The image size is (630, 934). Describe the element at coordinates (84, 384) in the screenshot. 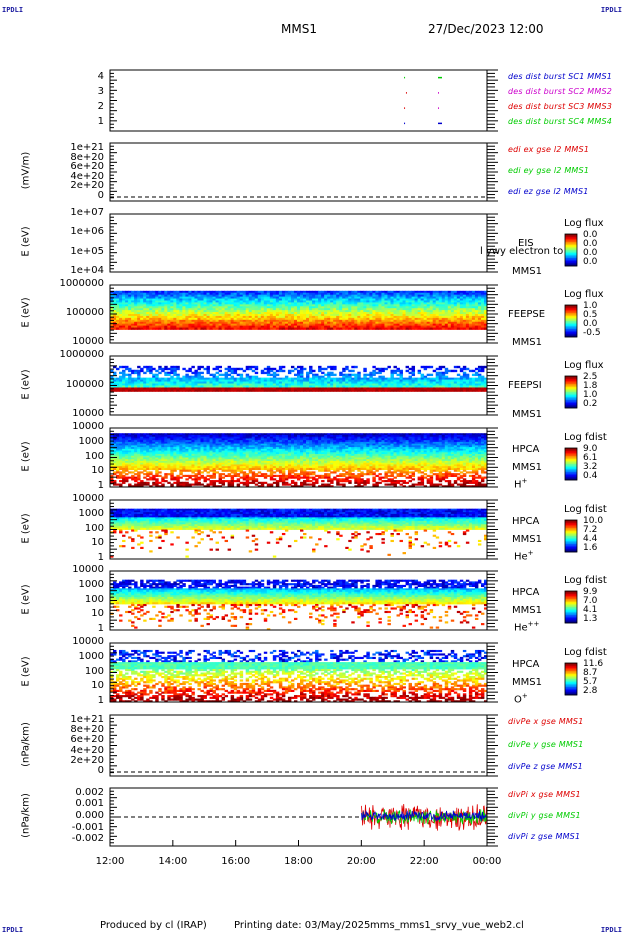

I see `ytick-label-panel-5-2: 100000` at that location.